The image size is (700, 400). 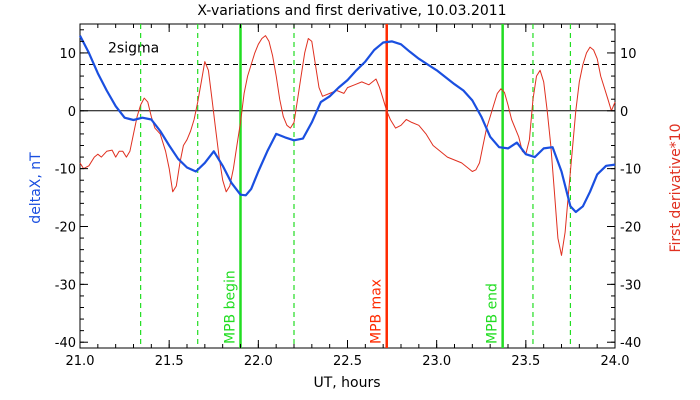 I want to click on y-left-tick-label-2: -10, so click(x=65, y=170).